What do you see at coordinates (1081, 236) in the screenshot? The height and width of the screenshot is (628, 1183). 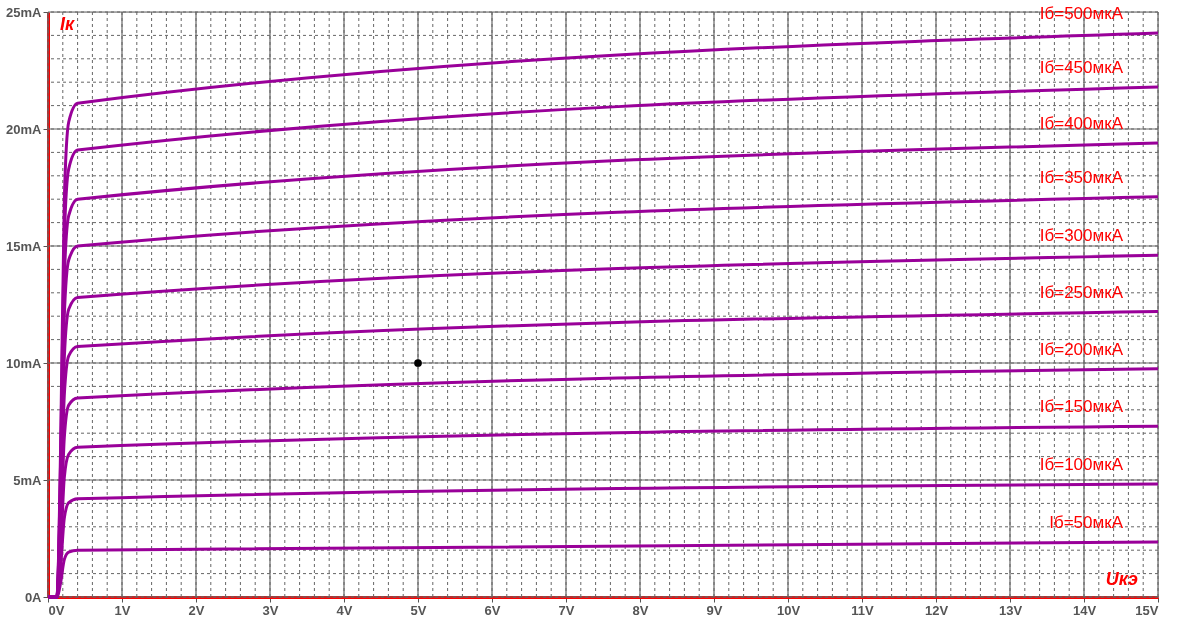 I see `series-label: Iб=300мкА` at bounding box center [1081, 236].